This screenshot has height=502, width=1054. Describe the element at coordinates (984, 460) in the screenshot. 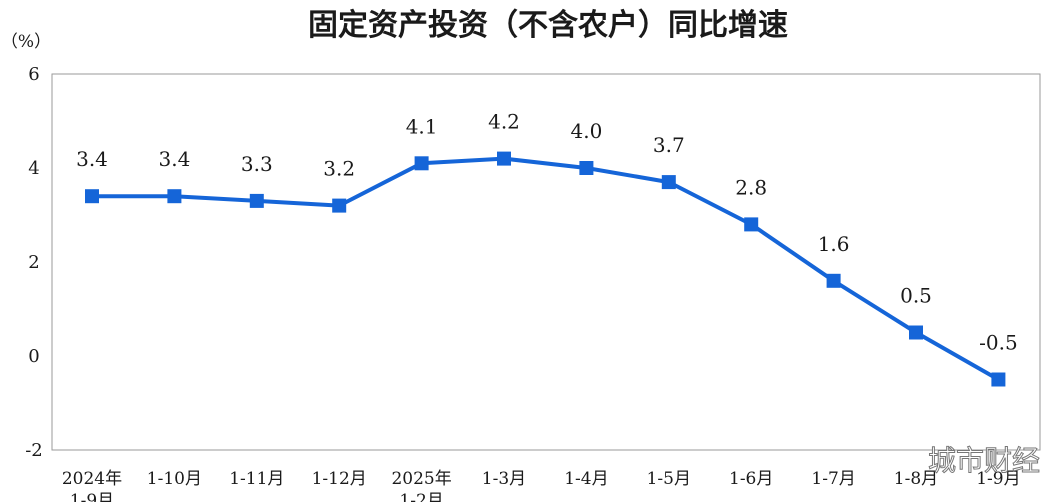

I see `watermark: 城市财经` at that location.